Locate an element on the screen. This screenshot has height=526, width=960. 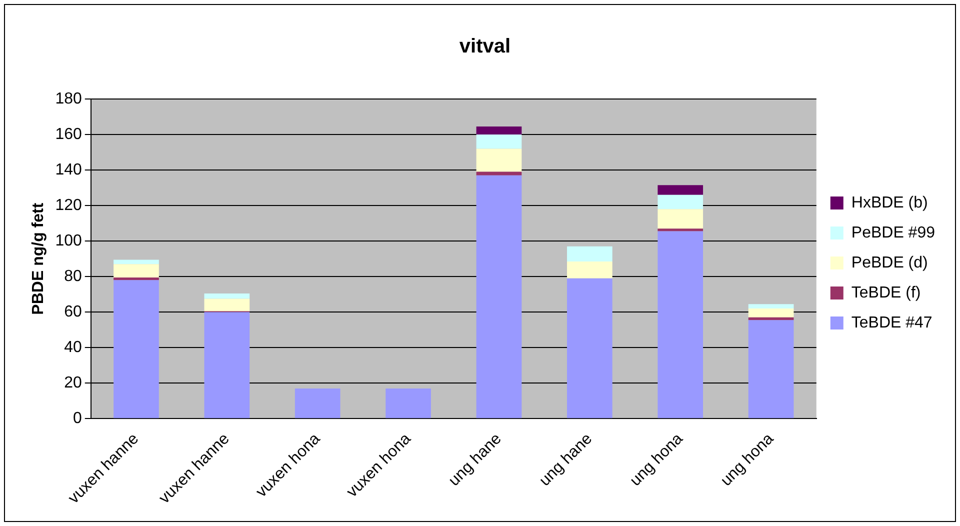
y-tick-label: 180 is located at coordinates (68, 99).